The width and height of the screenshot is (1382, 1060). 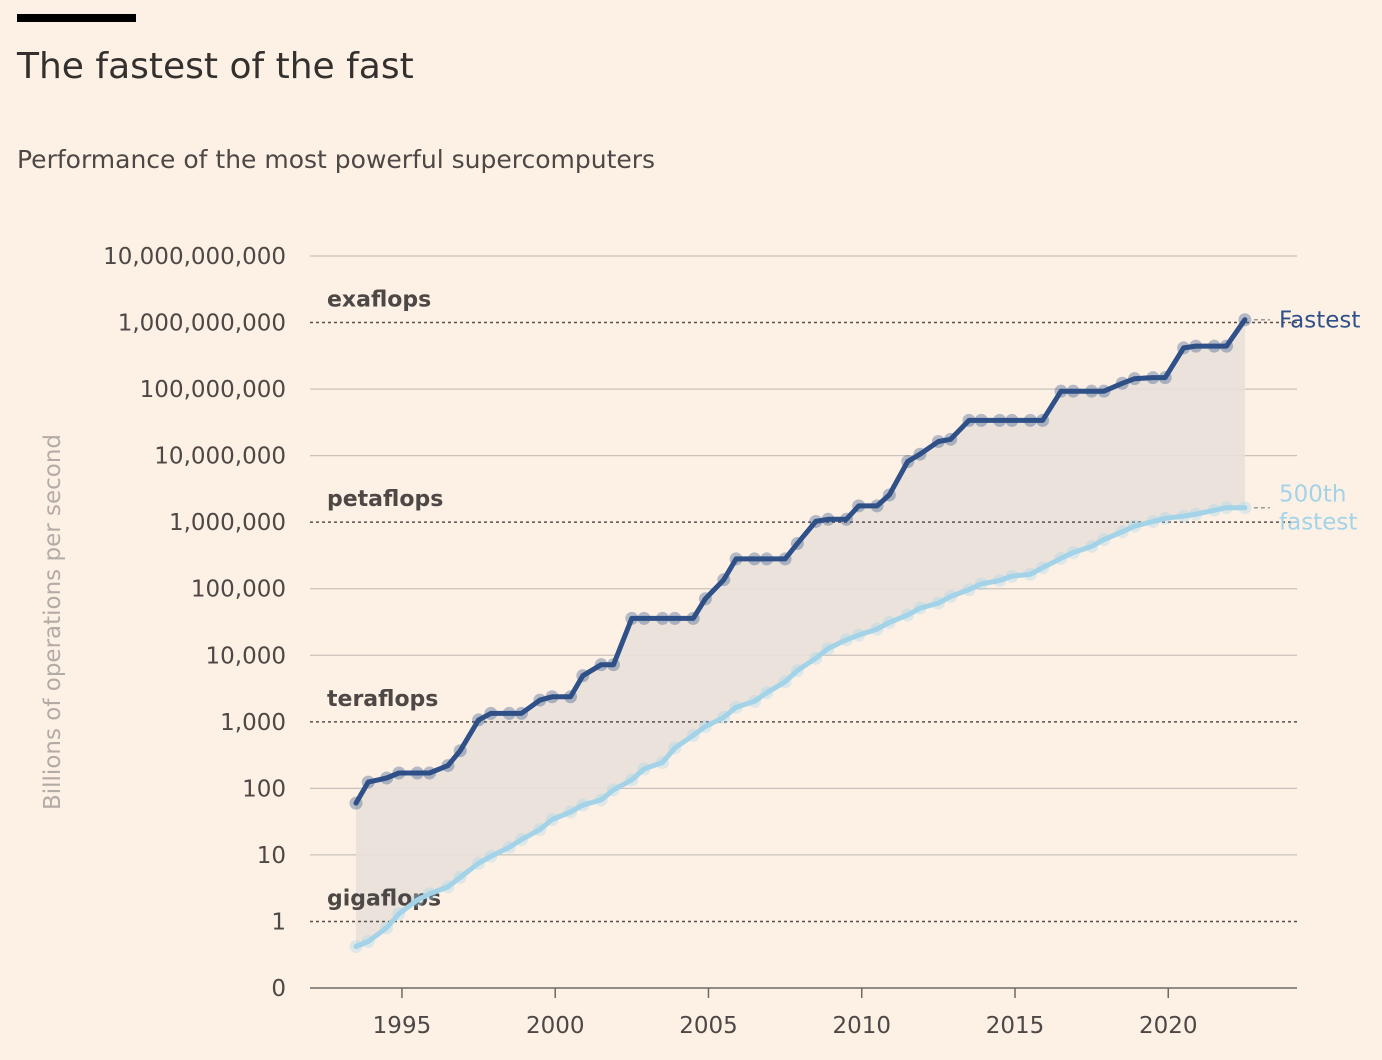 What do you see at coordinates (215, 66) in the screenshot?
I see `chart-title: The fastest of the fast` at bounding box center [215, 66].